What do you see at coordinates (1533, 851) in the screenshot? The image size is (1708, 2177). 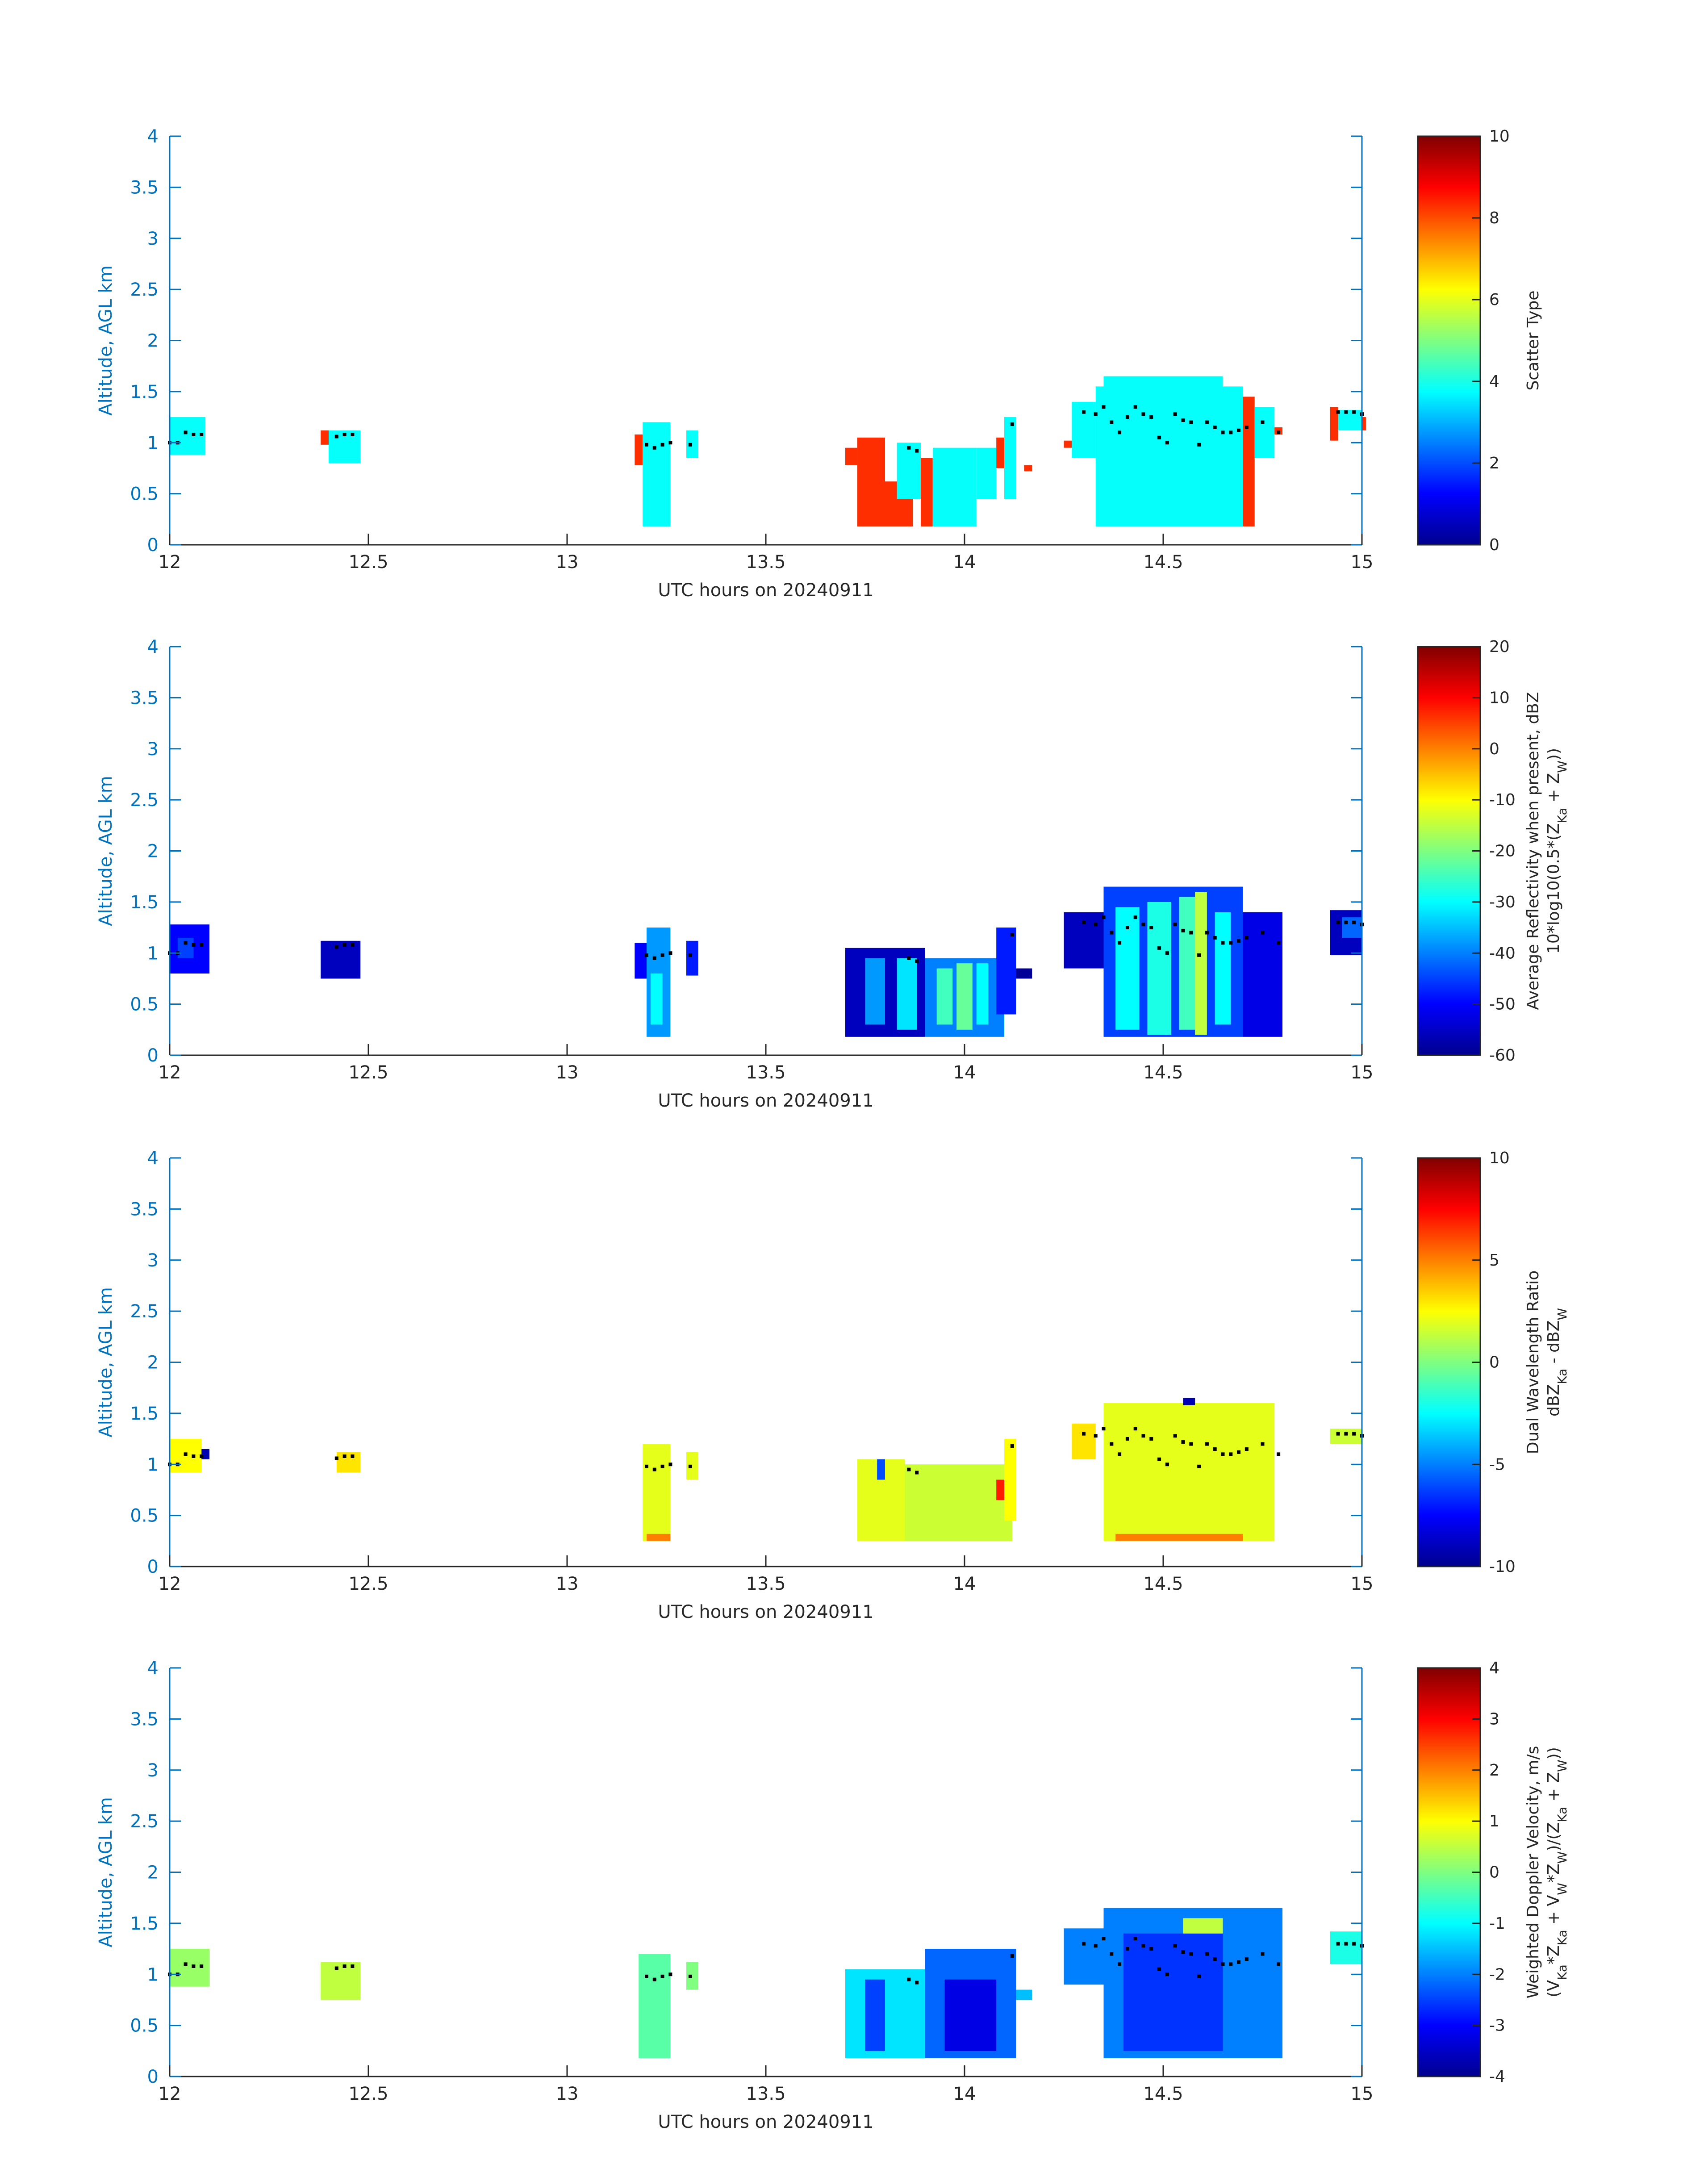 I see `colorbar-label: Average Reflectivity when present, dBZ` at bounding box center [1533, 851].